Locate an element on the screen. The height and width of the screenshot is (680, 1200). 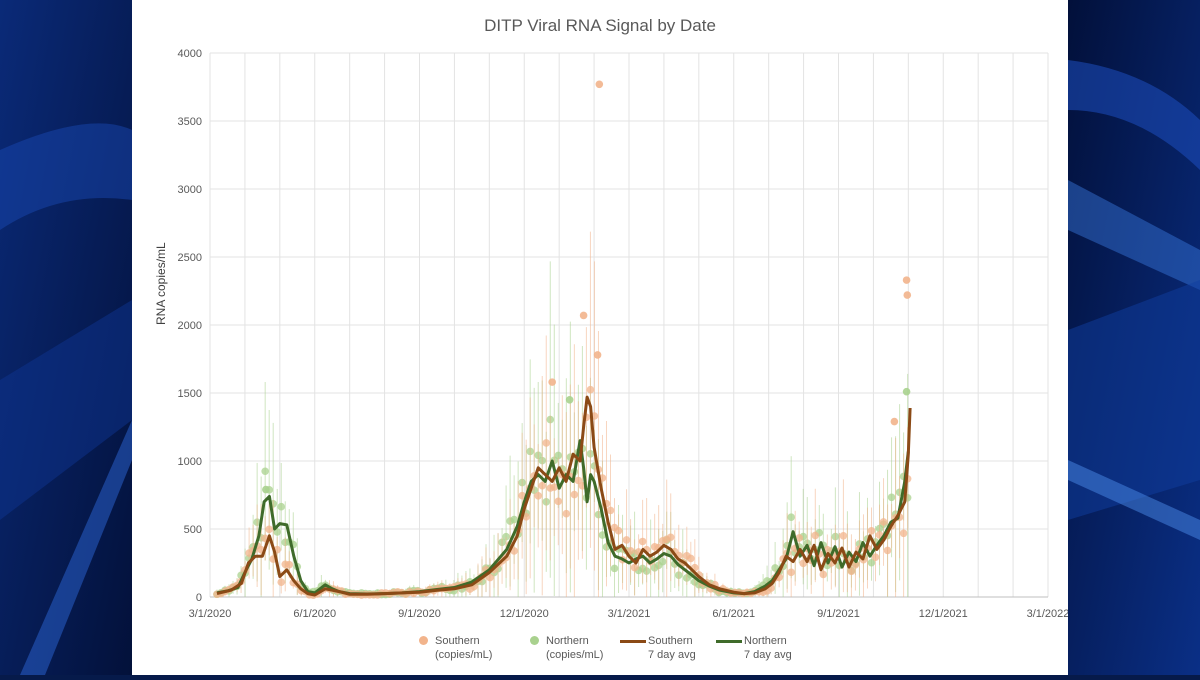
y-tick-label: 1500 is located at coordinates (190, 394).